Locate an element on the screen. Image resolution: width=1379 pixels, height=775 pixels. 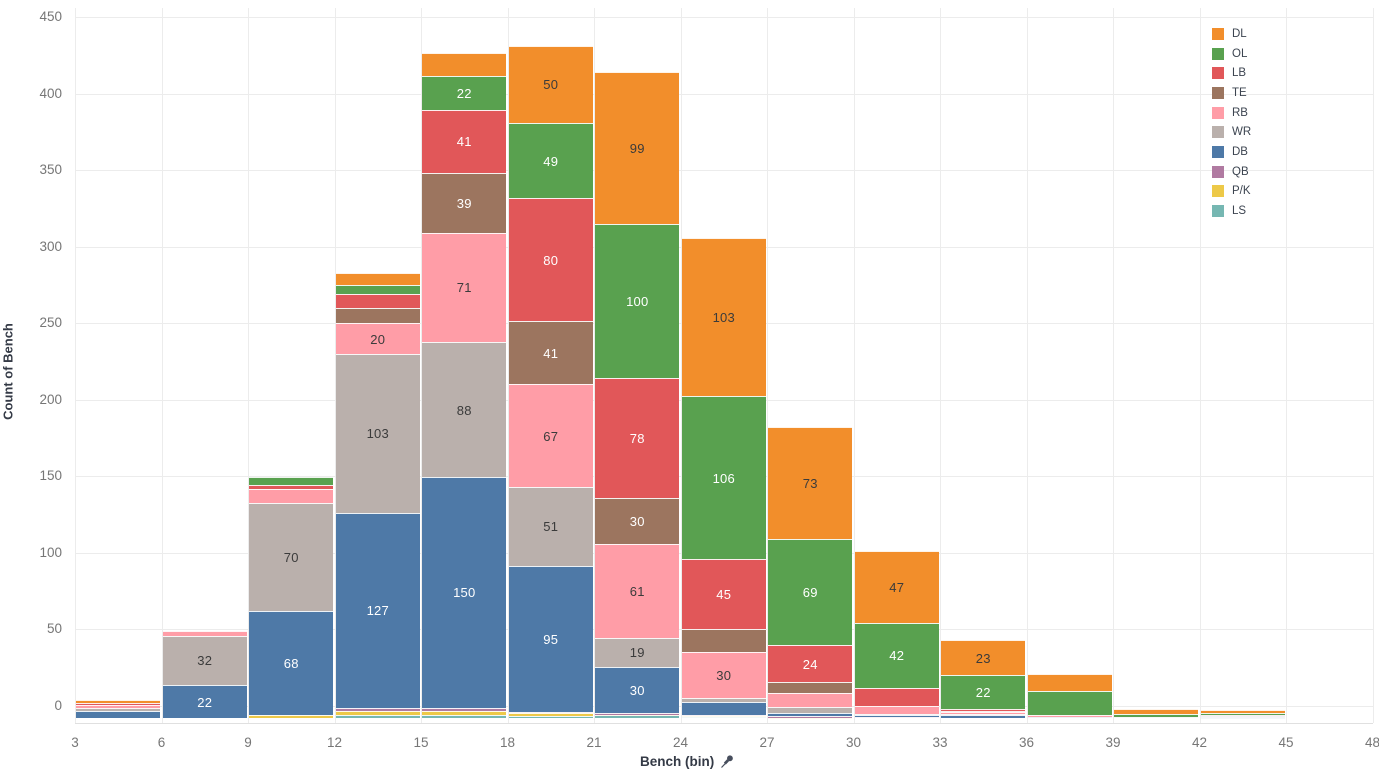
legend-item-te: TE is located at coordinates (1231, 93).